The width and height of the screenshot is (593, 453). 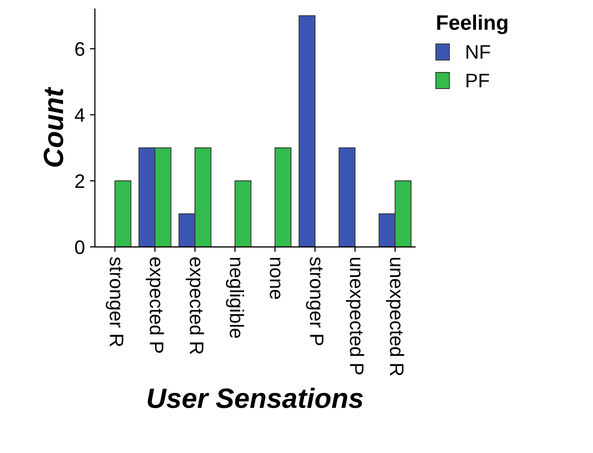 I want to click on x-tick-label: negligible, so click(x=235, y=298).